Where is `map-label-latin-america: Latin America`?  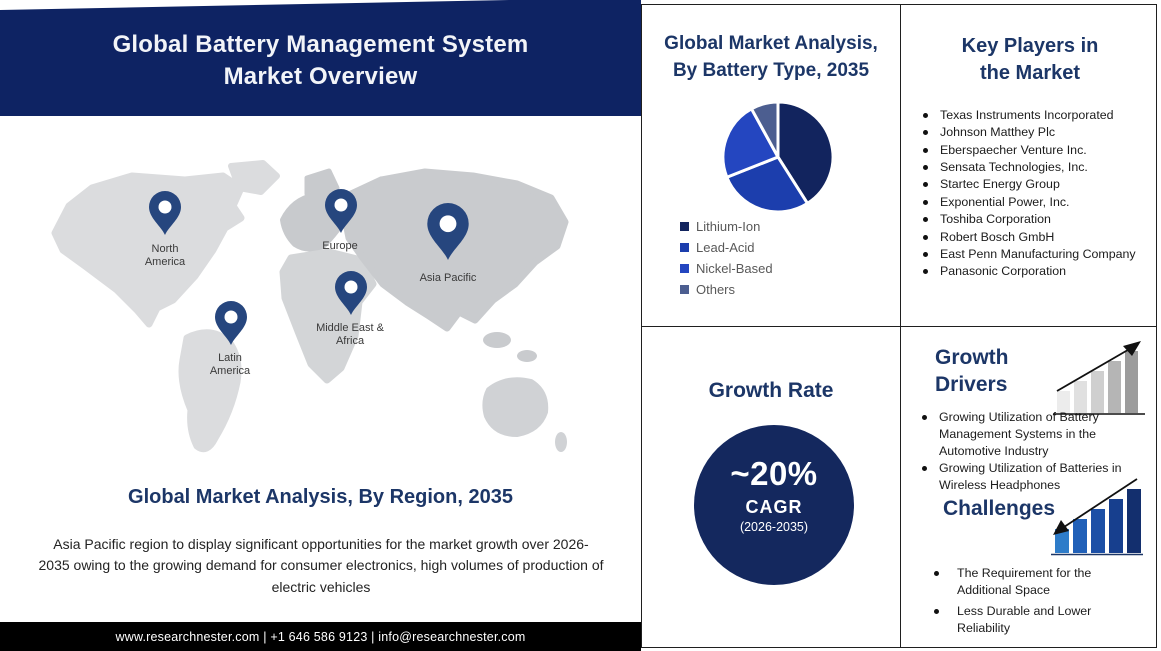 map-label-latin-america: Latin America is located at coordinates (230, 364).